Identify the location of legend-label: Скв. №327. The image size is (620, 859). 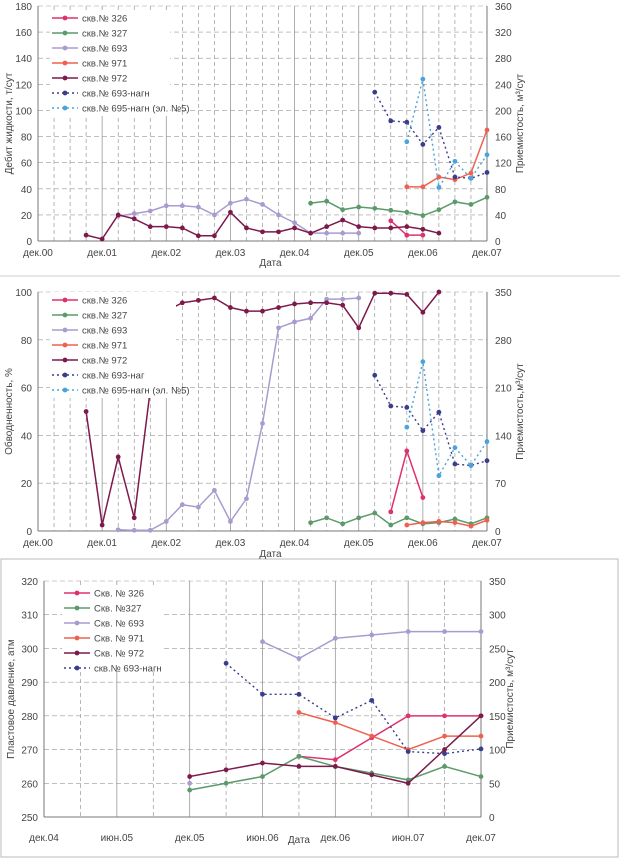
(117, 609).